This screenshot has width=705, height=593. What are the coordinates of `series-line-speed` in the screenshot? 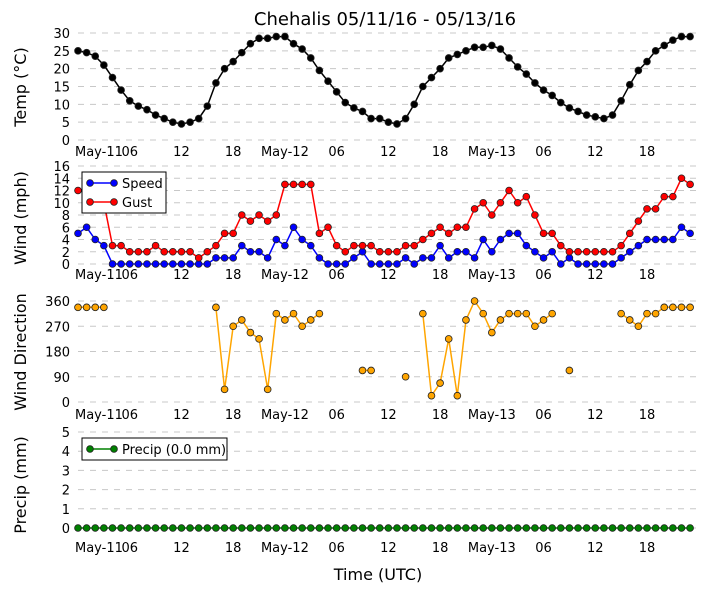 It's located at (384, 245).